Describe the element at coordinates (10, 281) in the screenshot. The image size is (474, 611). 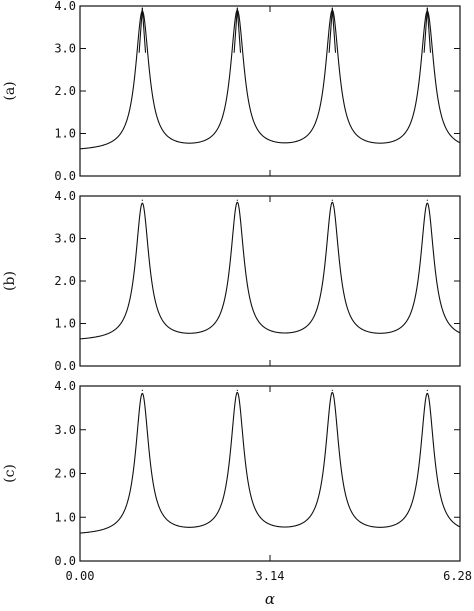
I see `panel-label: (b)` at that location.